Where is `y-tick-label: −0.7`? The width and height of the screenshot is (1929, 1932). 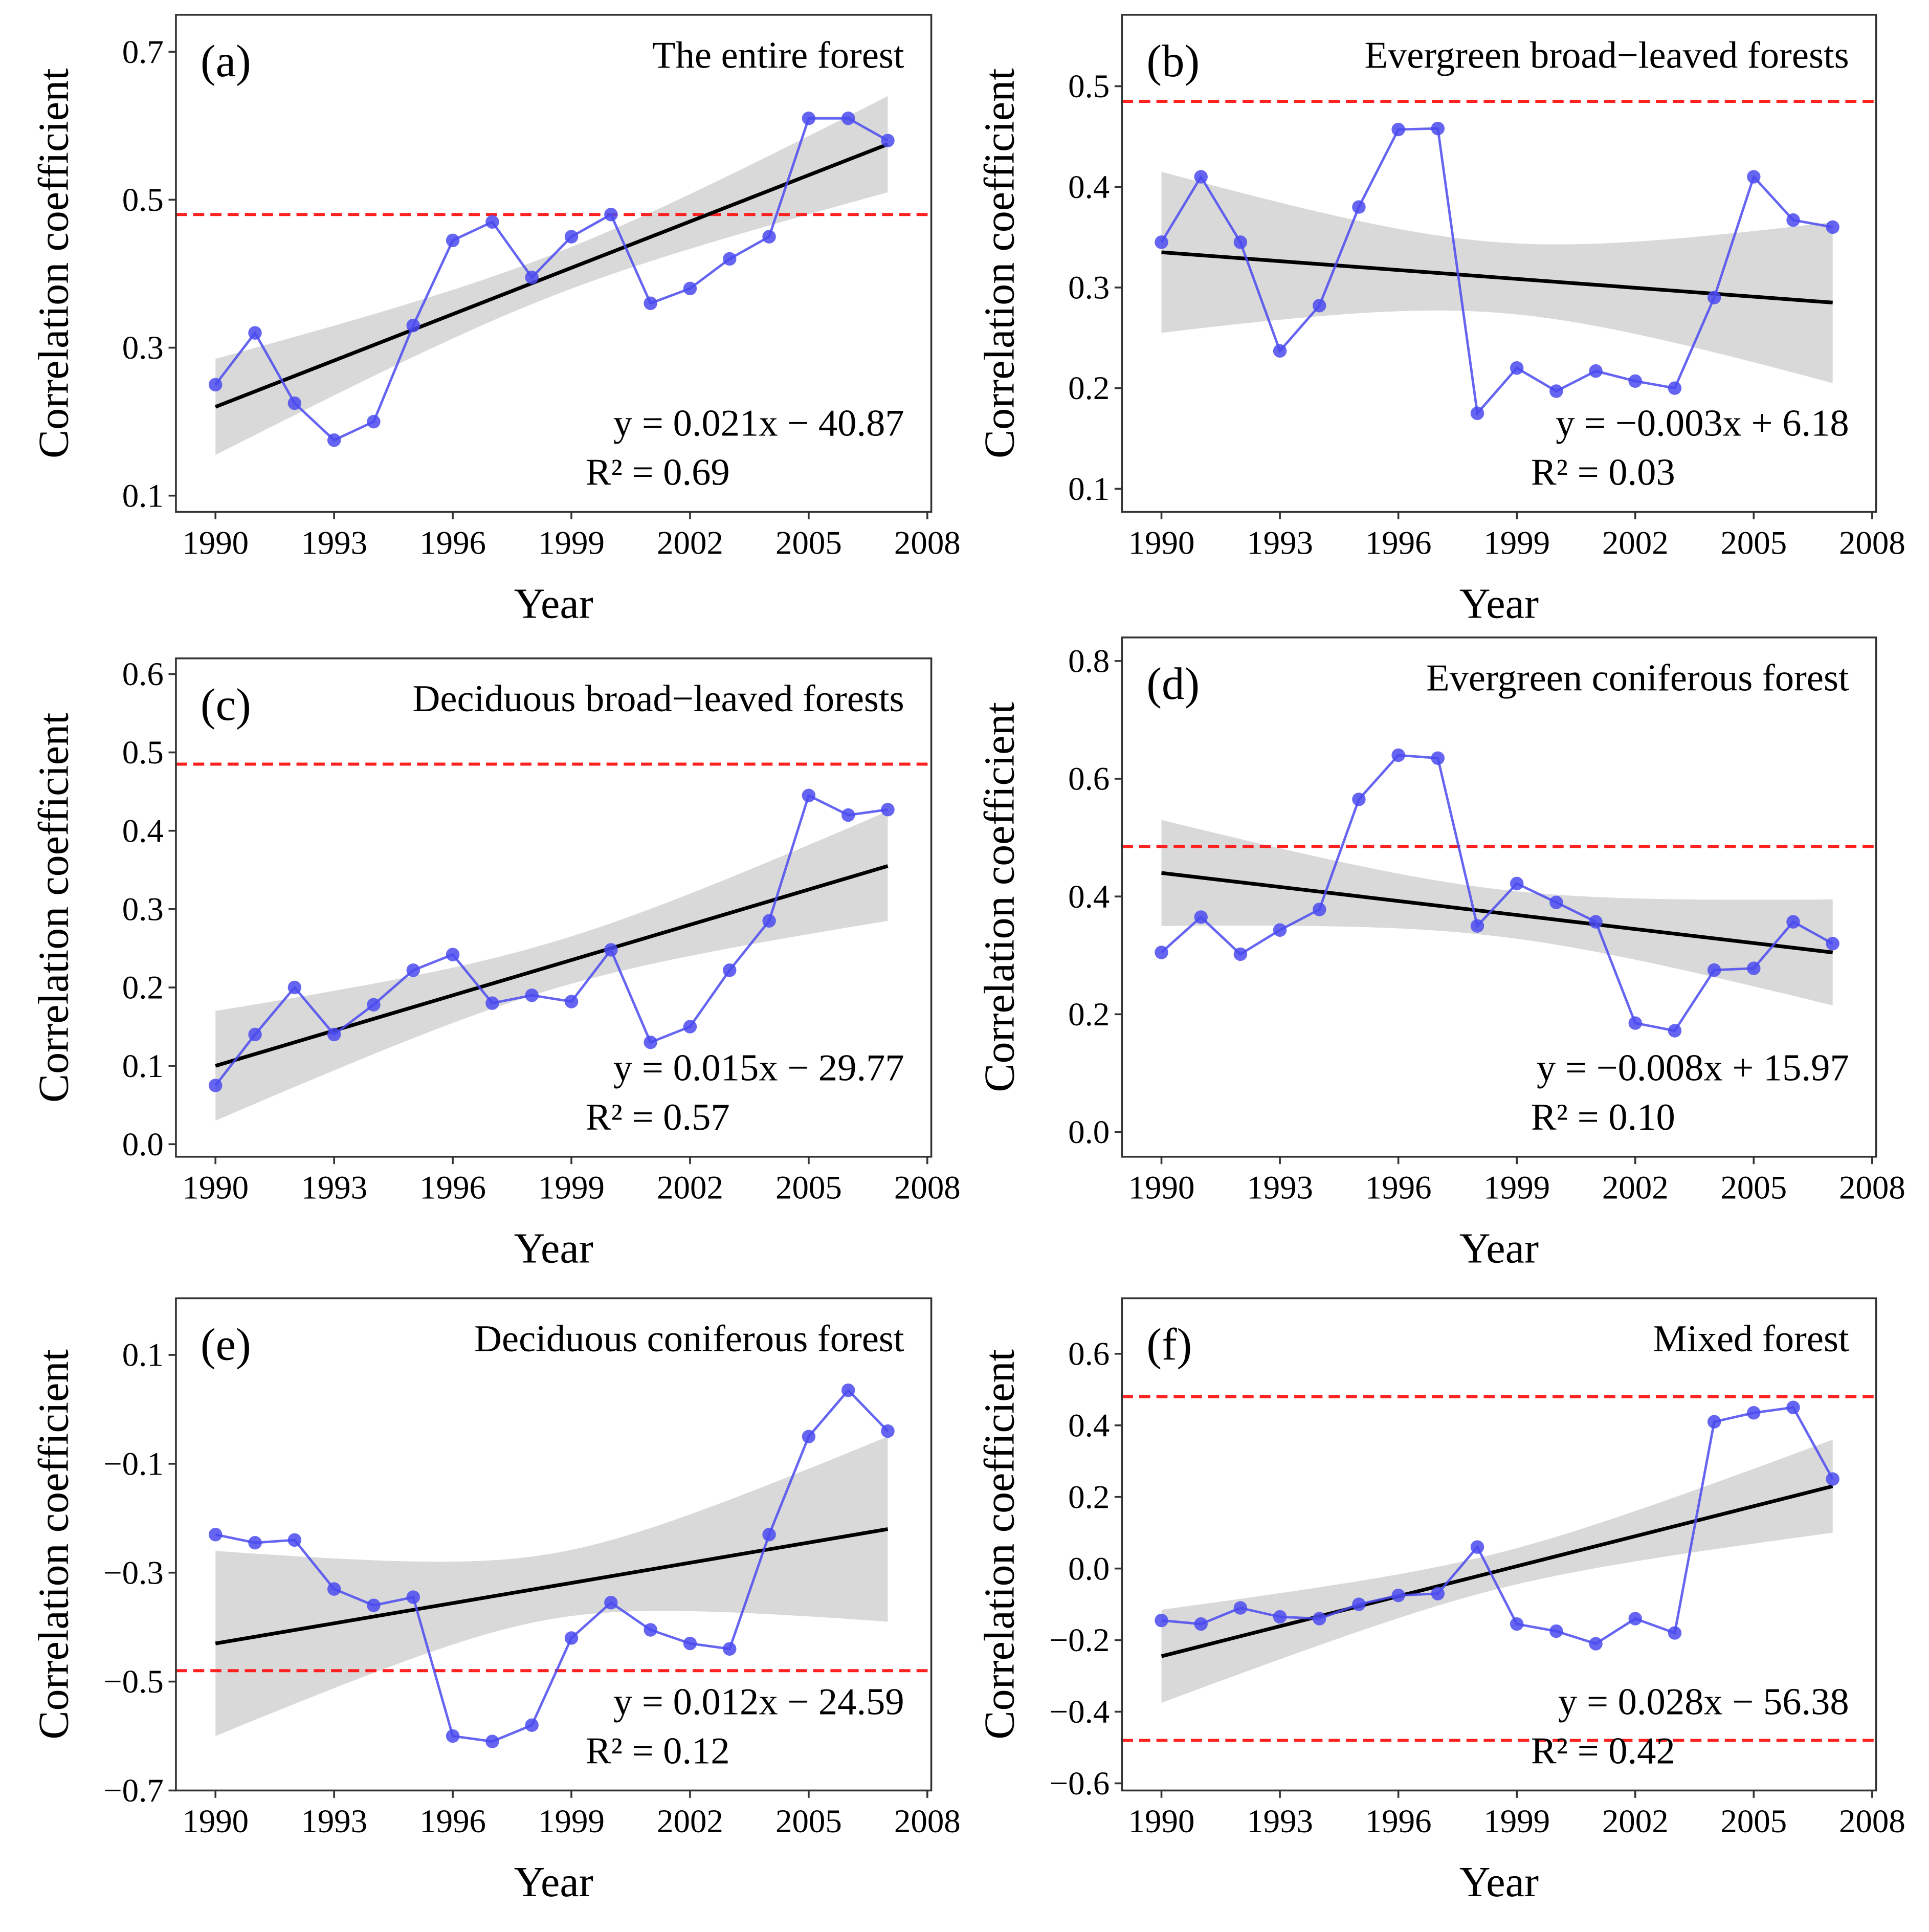 y-tick-label: −0.7 is located at coordinates (133, 1790).